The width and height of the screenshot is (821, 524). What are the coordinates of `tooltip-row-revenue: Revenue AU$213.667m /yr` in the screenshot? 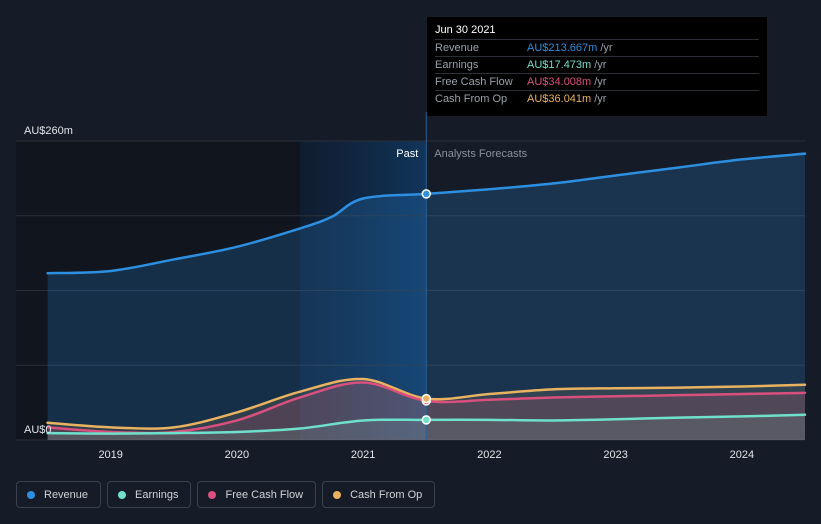 It's located at (597, 47).